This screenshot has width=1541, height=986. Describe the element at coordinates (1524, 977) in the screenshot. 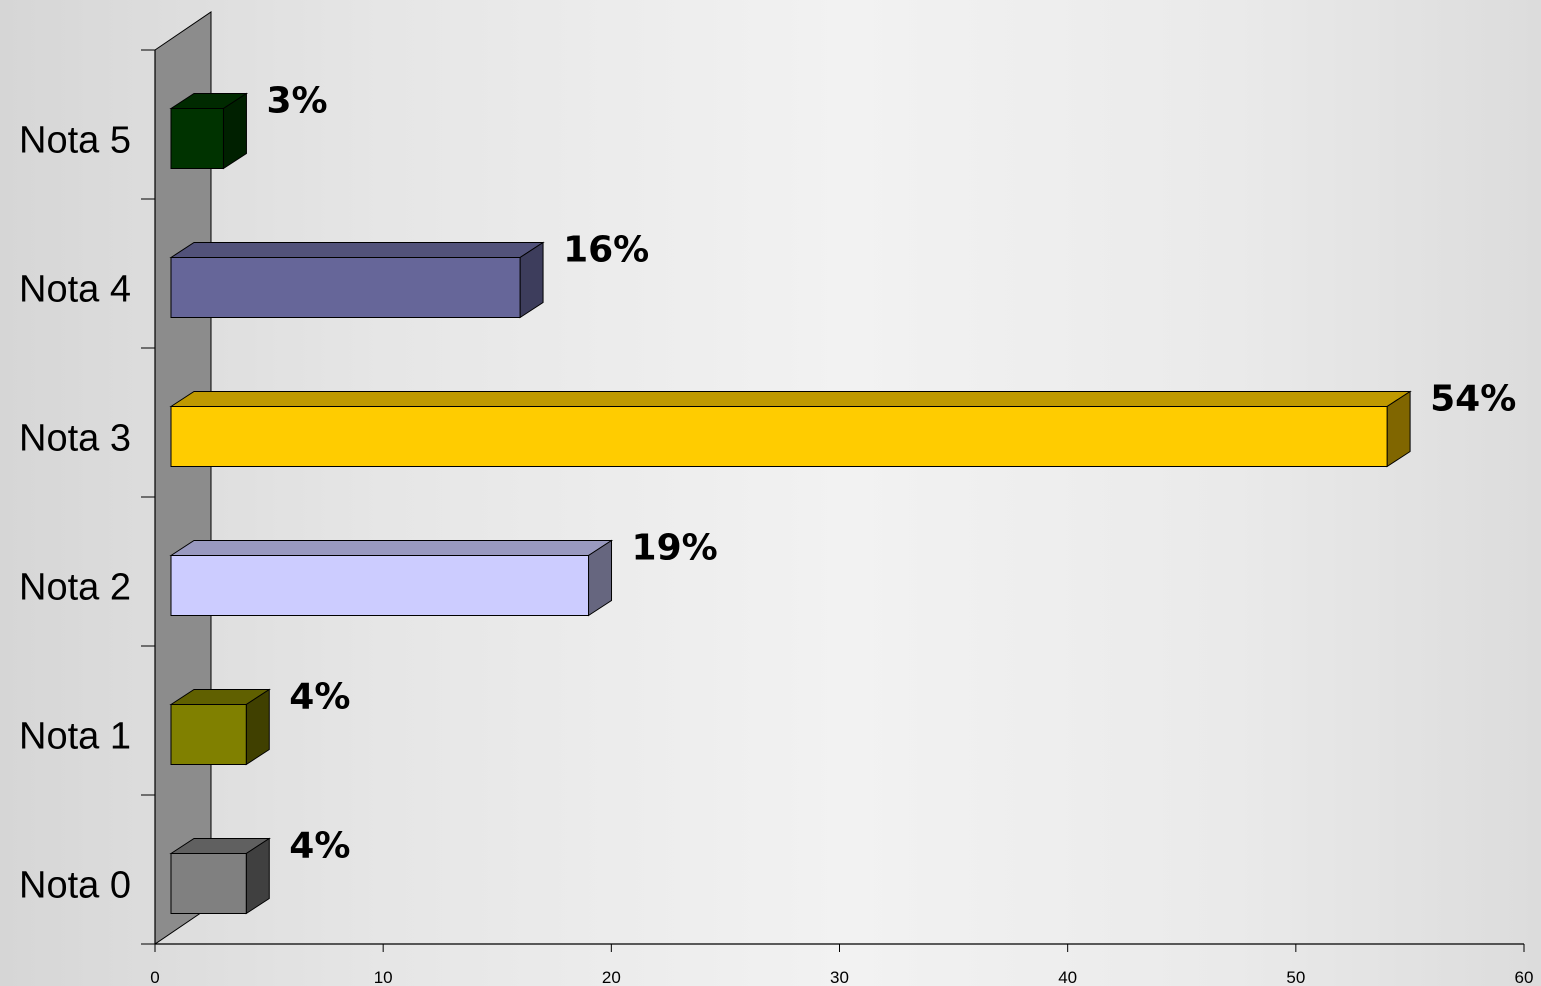

I see `x-tick-label: 60` at that location.